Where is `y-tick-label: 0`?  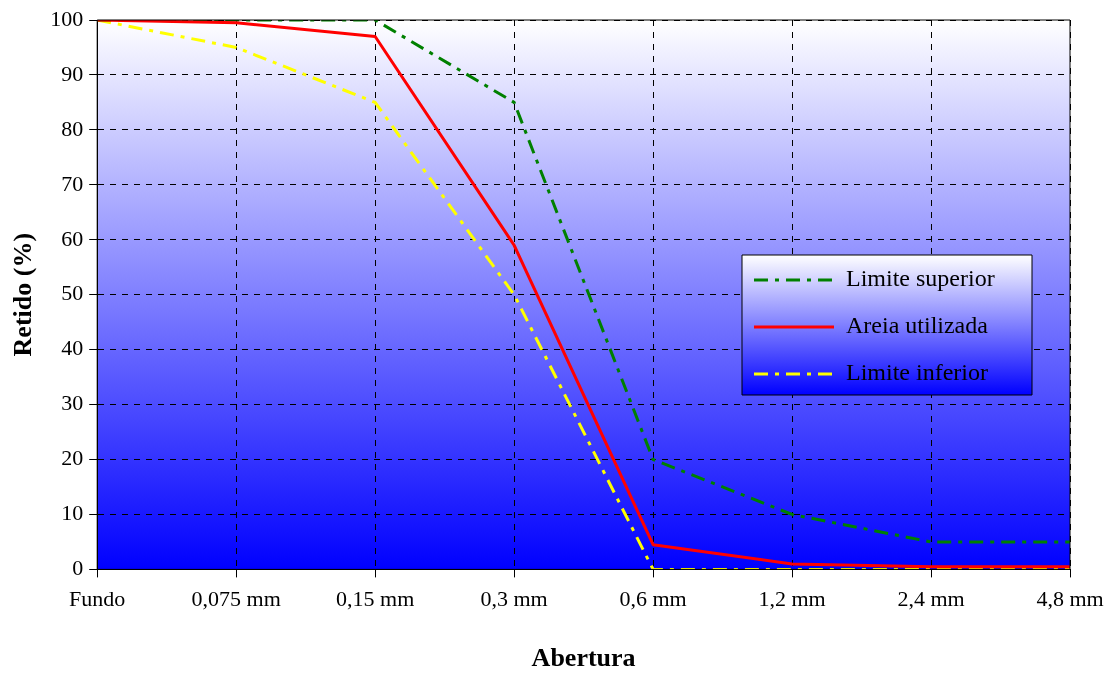 y-tick-label: 0 is located at coordinates (78, 568).